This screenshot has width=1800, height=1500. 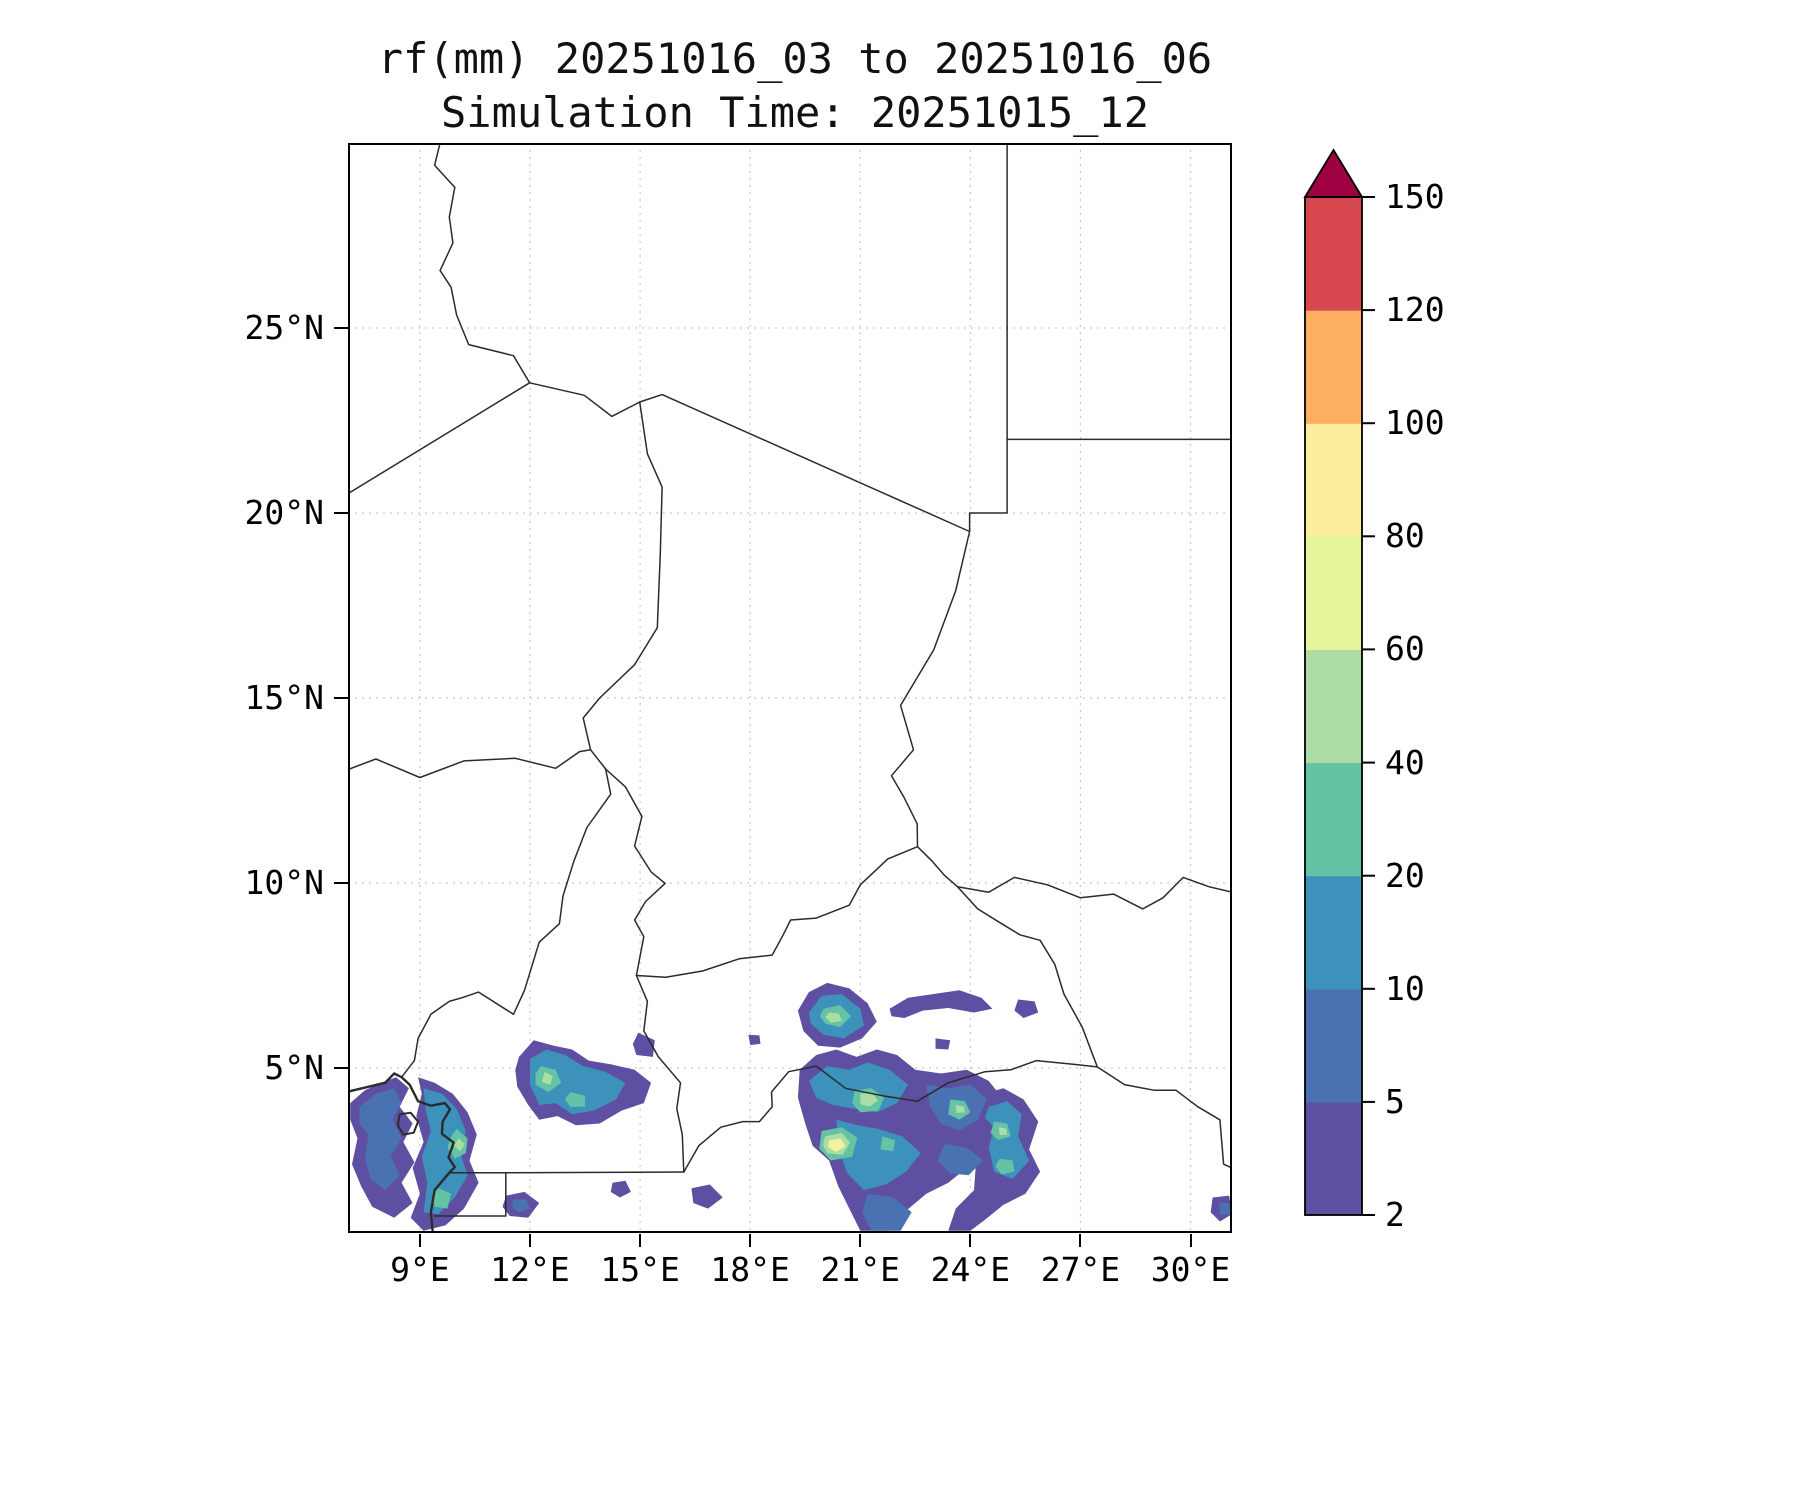 What do you see at coordinates (482, 263) in the screenshot?
I see `border-algeria-libya` at bounding box center [482, 263].